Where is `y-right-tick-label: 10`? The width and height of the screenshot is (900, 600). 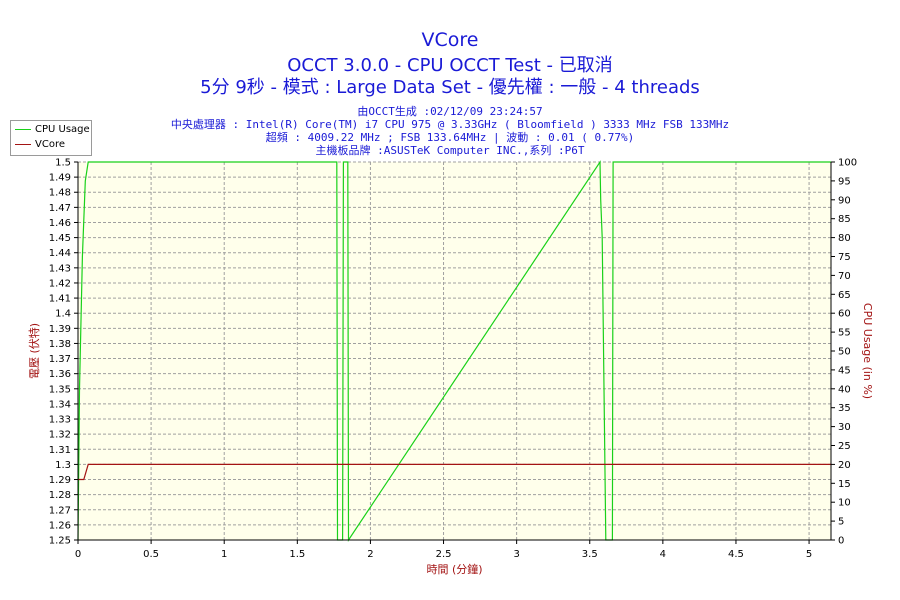
y-right-tick-label: 10 is located at coordinates (844, 503).